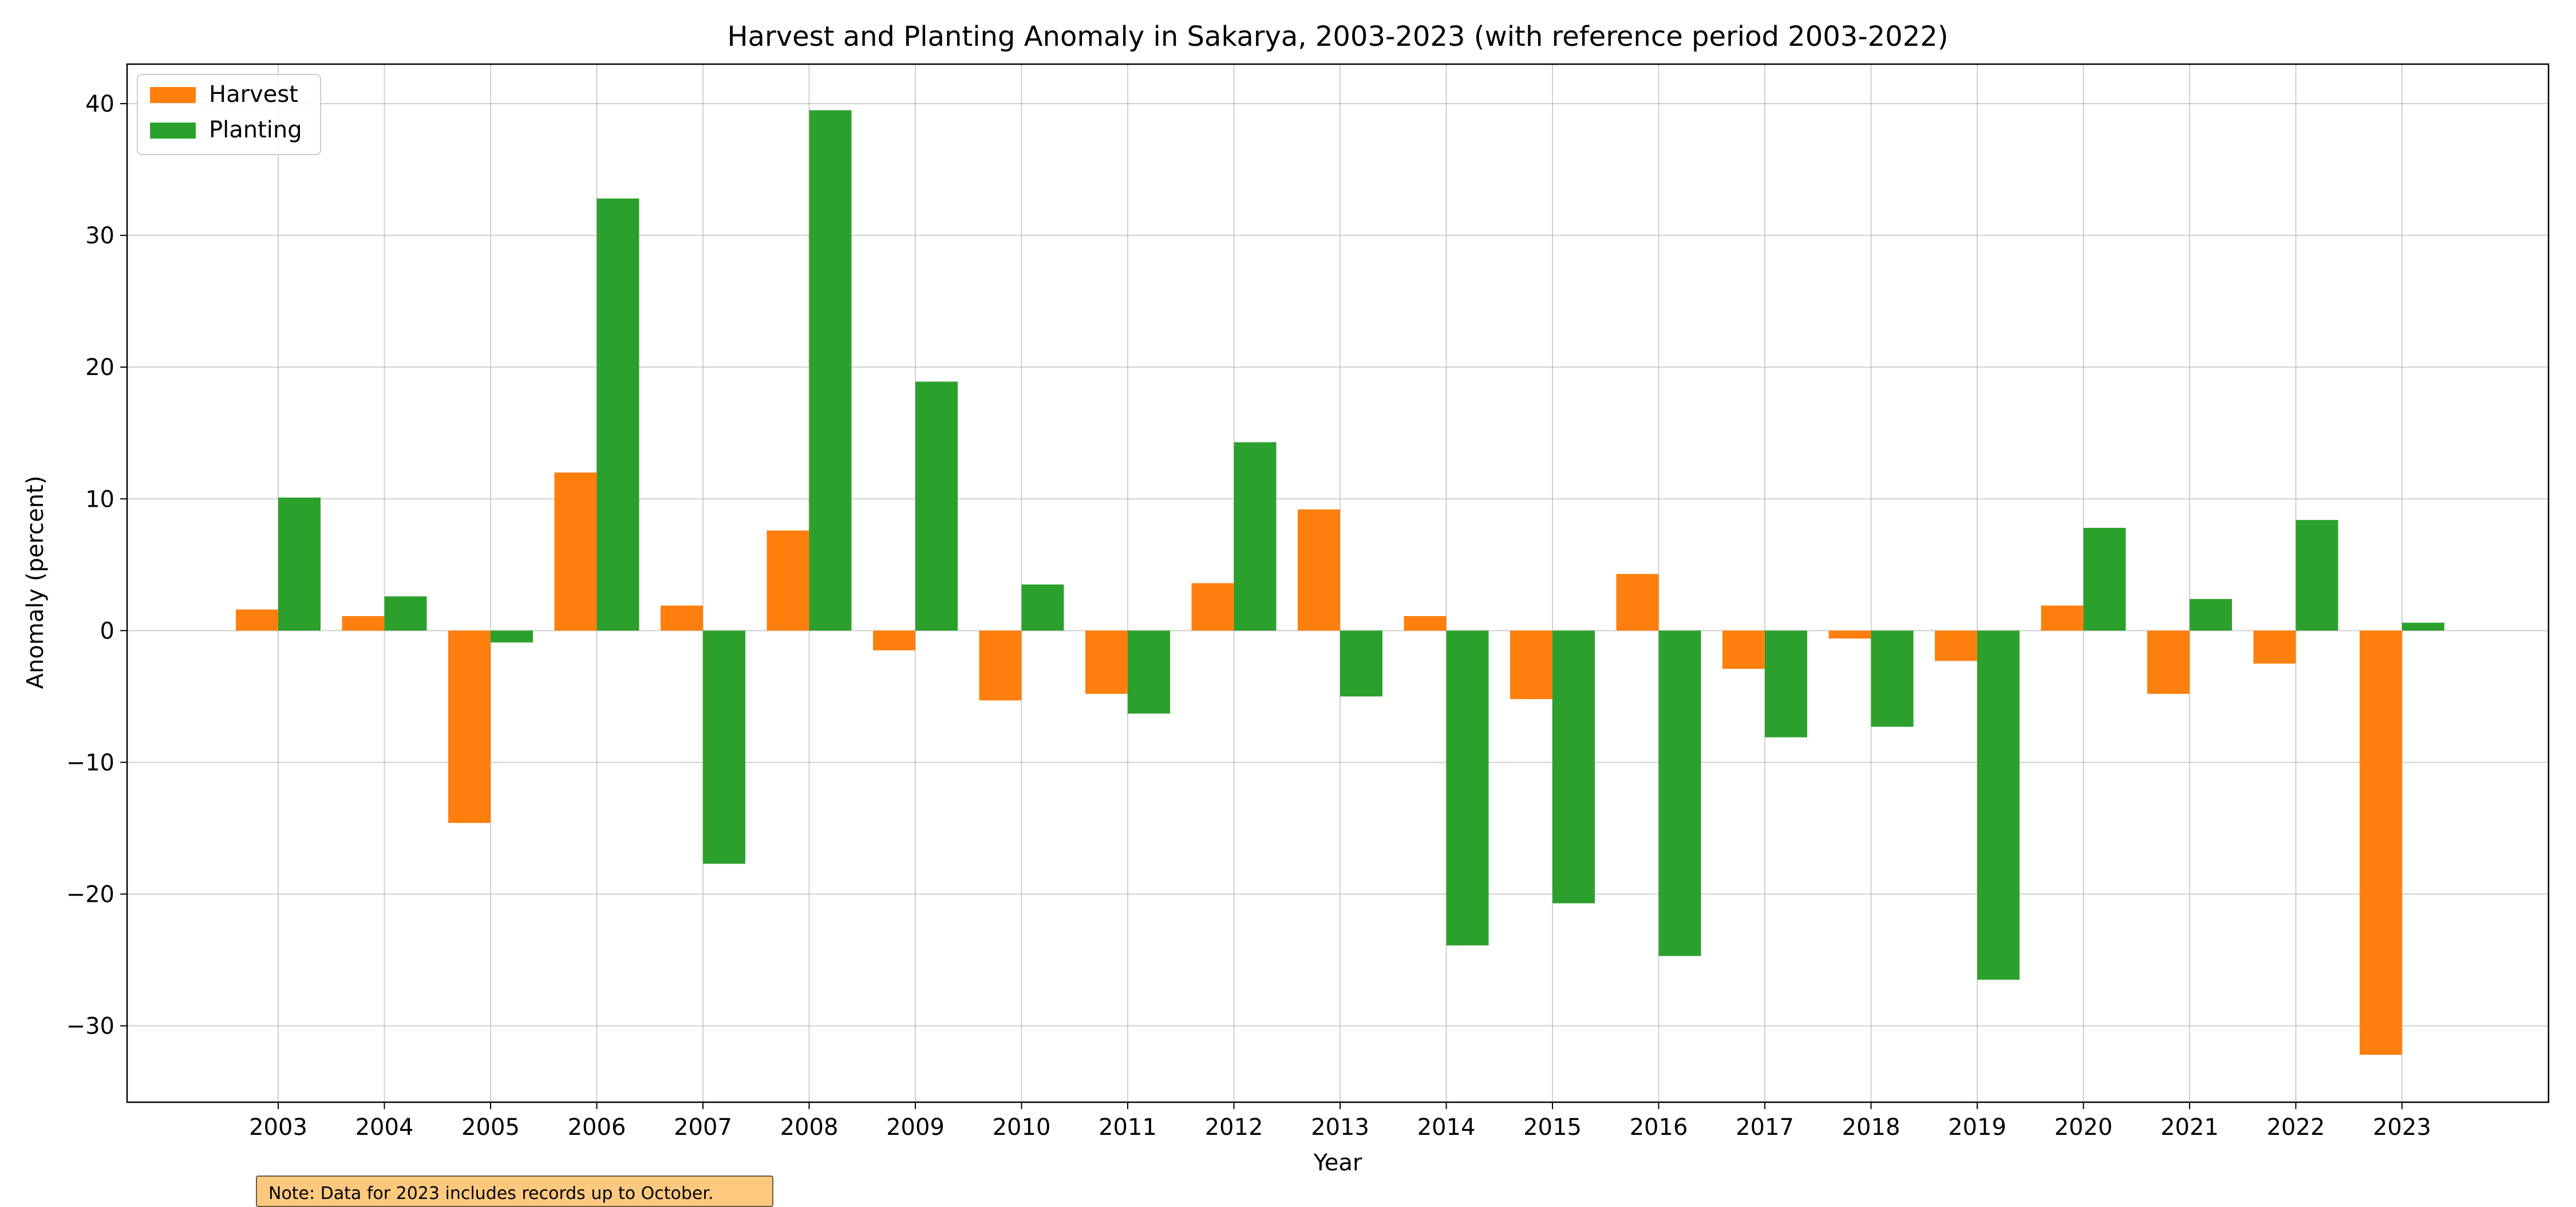  What do you see at coordinates (253, 94) in the screenshot?
I see `legend-label-harvest: Harvest` at bounding box center [253, 94].